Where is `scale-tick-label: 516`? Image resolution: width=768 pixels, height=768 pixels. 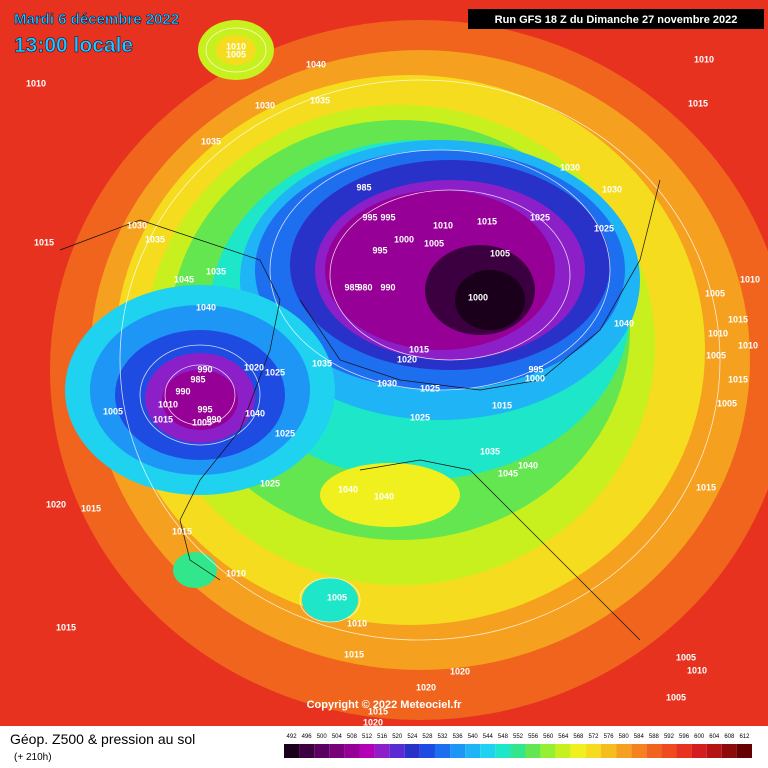 scale-tick-label: 516 is located at coordinates (382, 737).